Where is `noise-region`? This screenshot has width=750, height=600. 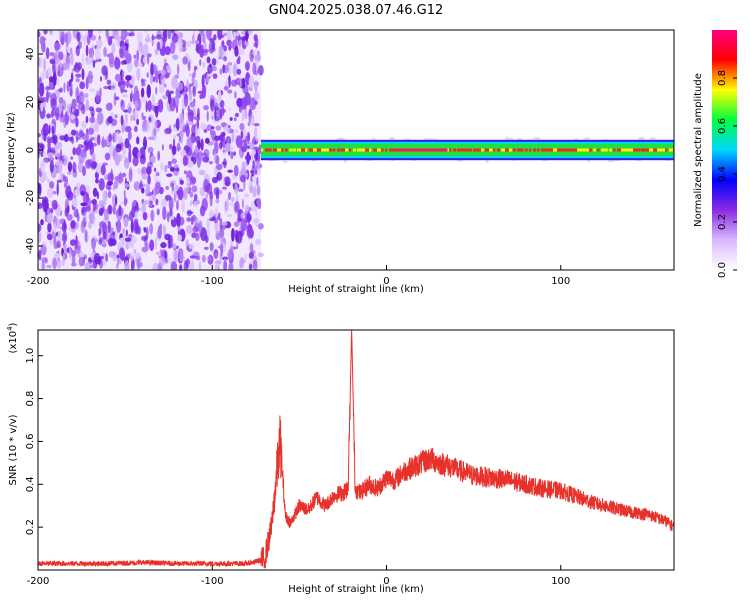 noise-region is located at coordinates (151, 150).